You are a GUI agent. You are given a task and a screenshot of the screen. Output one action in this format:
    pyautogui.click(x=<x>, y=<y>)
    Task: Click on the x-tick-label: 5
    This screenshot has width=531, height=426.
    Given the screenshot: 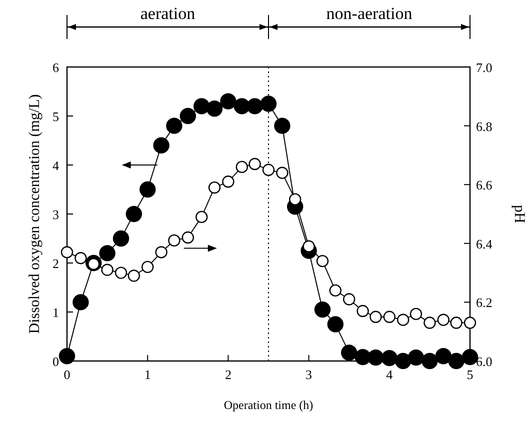 What is the action you would take?
    pyautogui.click(x=470, y=374)
    